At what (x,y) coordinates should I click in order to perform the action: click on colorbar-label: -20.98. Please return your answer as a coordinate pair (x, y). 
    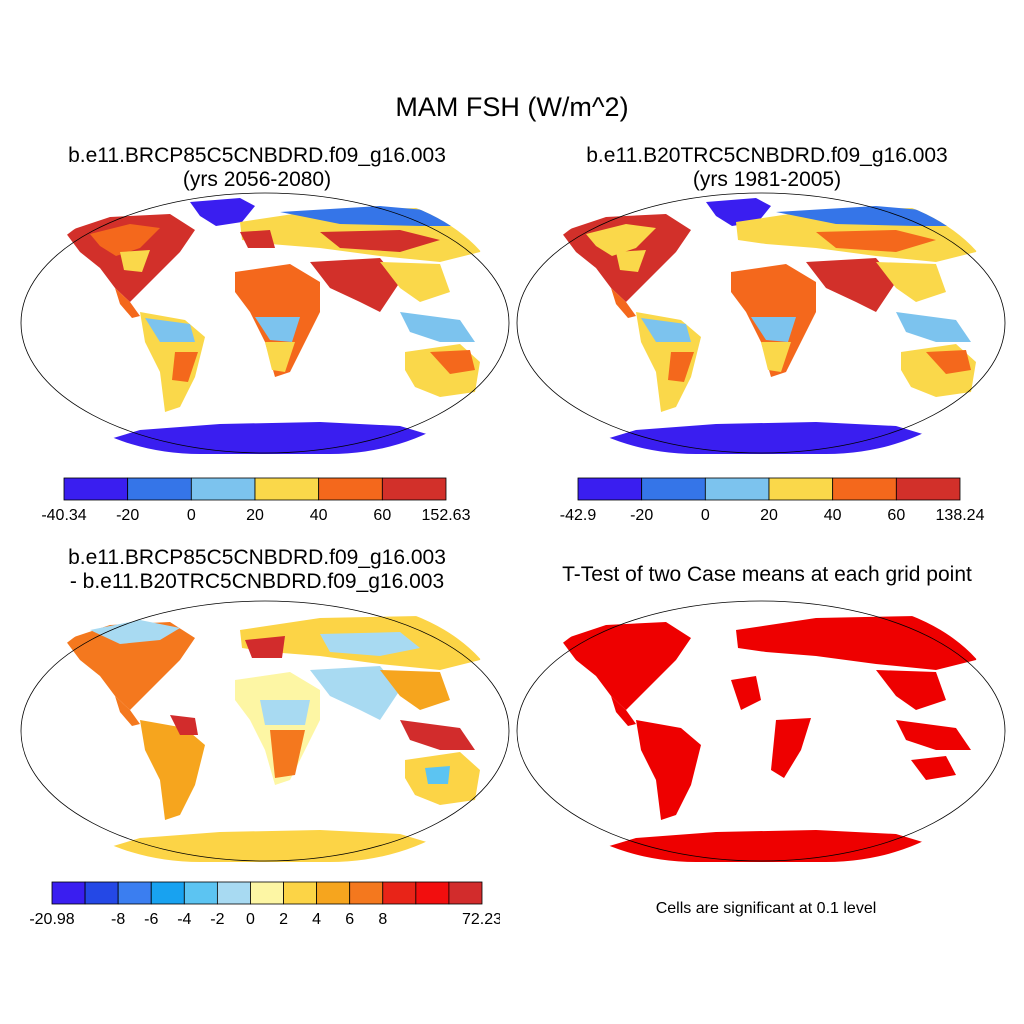
    Looking at the image, I should click on (51, 919).